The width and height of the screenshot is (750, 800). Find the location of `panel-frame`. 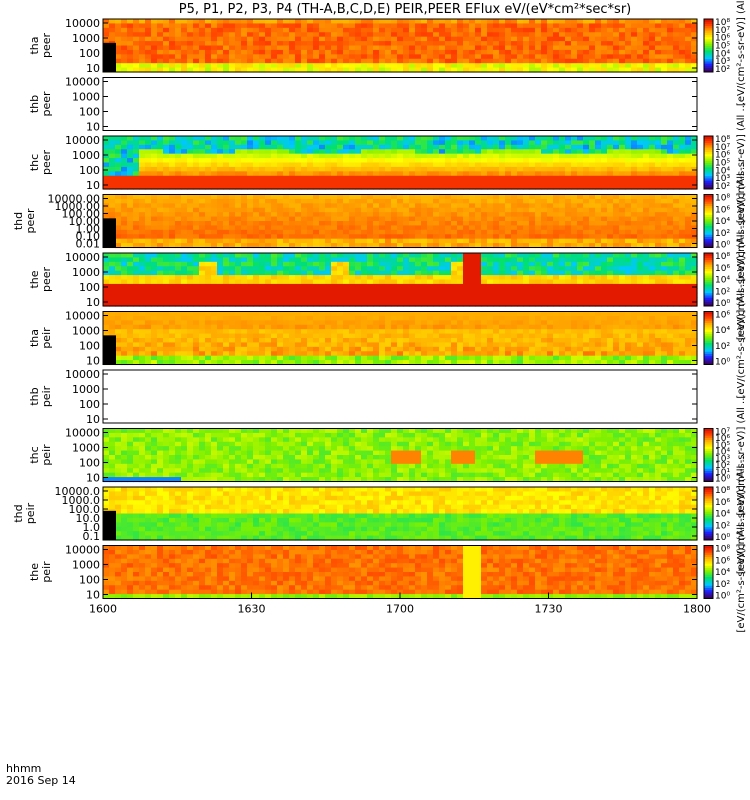

panel-frame is located at coordinates (400, 162).